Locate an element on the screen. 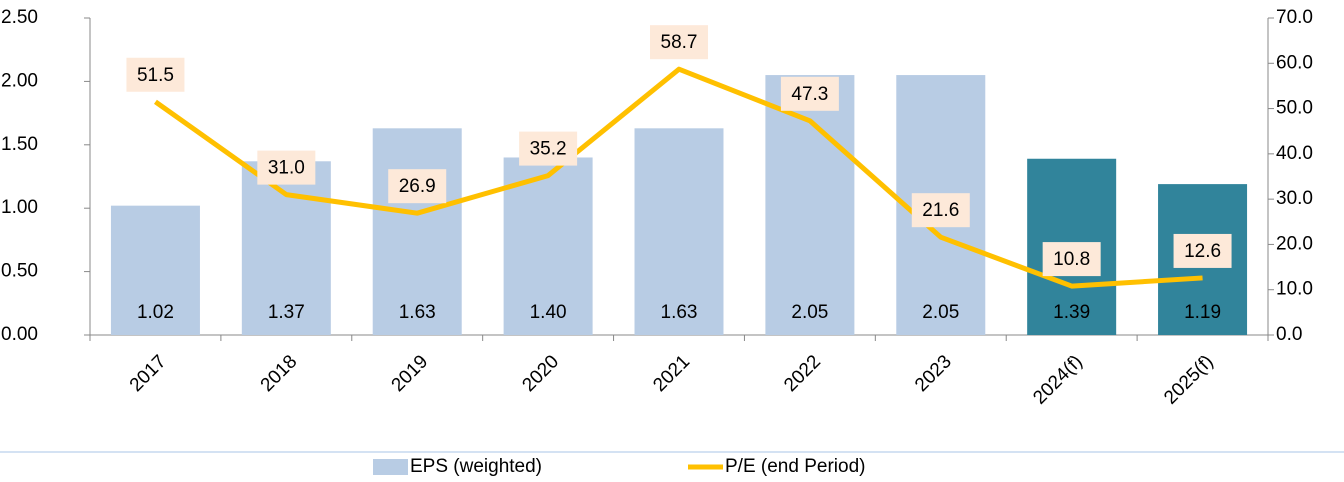  x-tick-label: 2017 is located at coordinates (148, 373).